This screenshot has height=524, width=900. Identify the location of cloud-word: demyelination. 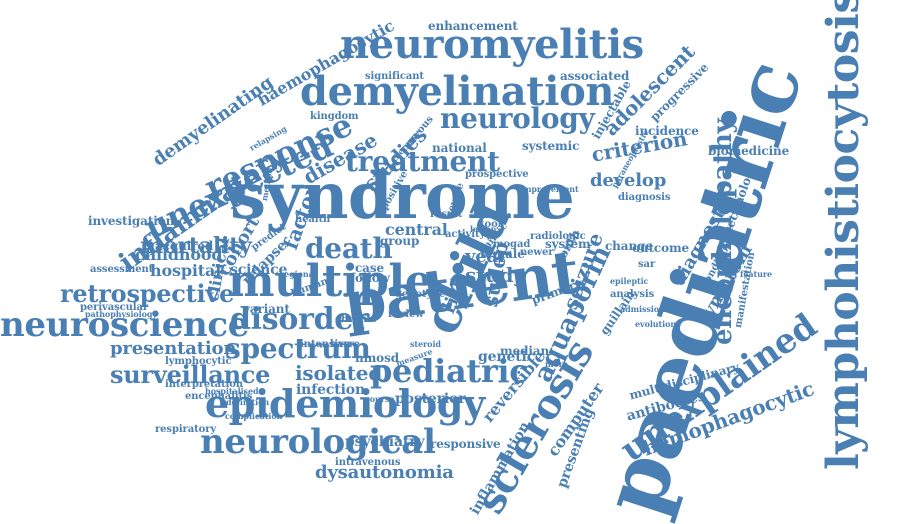
(457, 91).